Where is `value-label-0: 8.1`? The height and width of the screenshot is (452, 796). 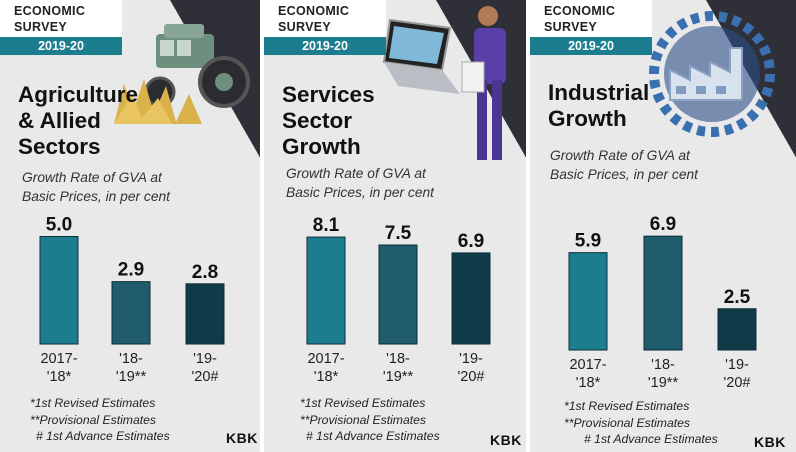 value-label-0: 8.1 is located at coordinates (326, 225).